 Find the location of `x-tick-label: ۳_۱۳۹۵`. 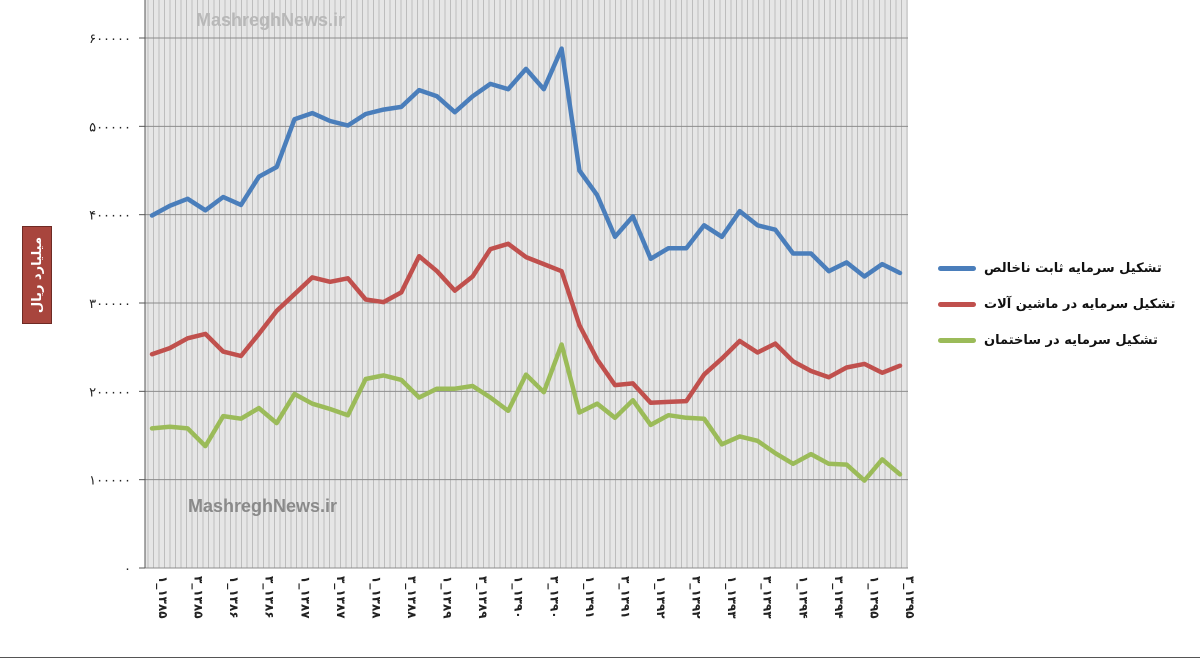

x-tick-label: ۳_۱۳۹۵ is located at coordinates (909, 597).